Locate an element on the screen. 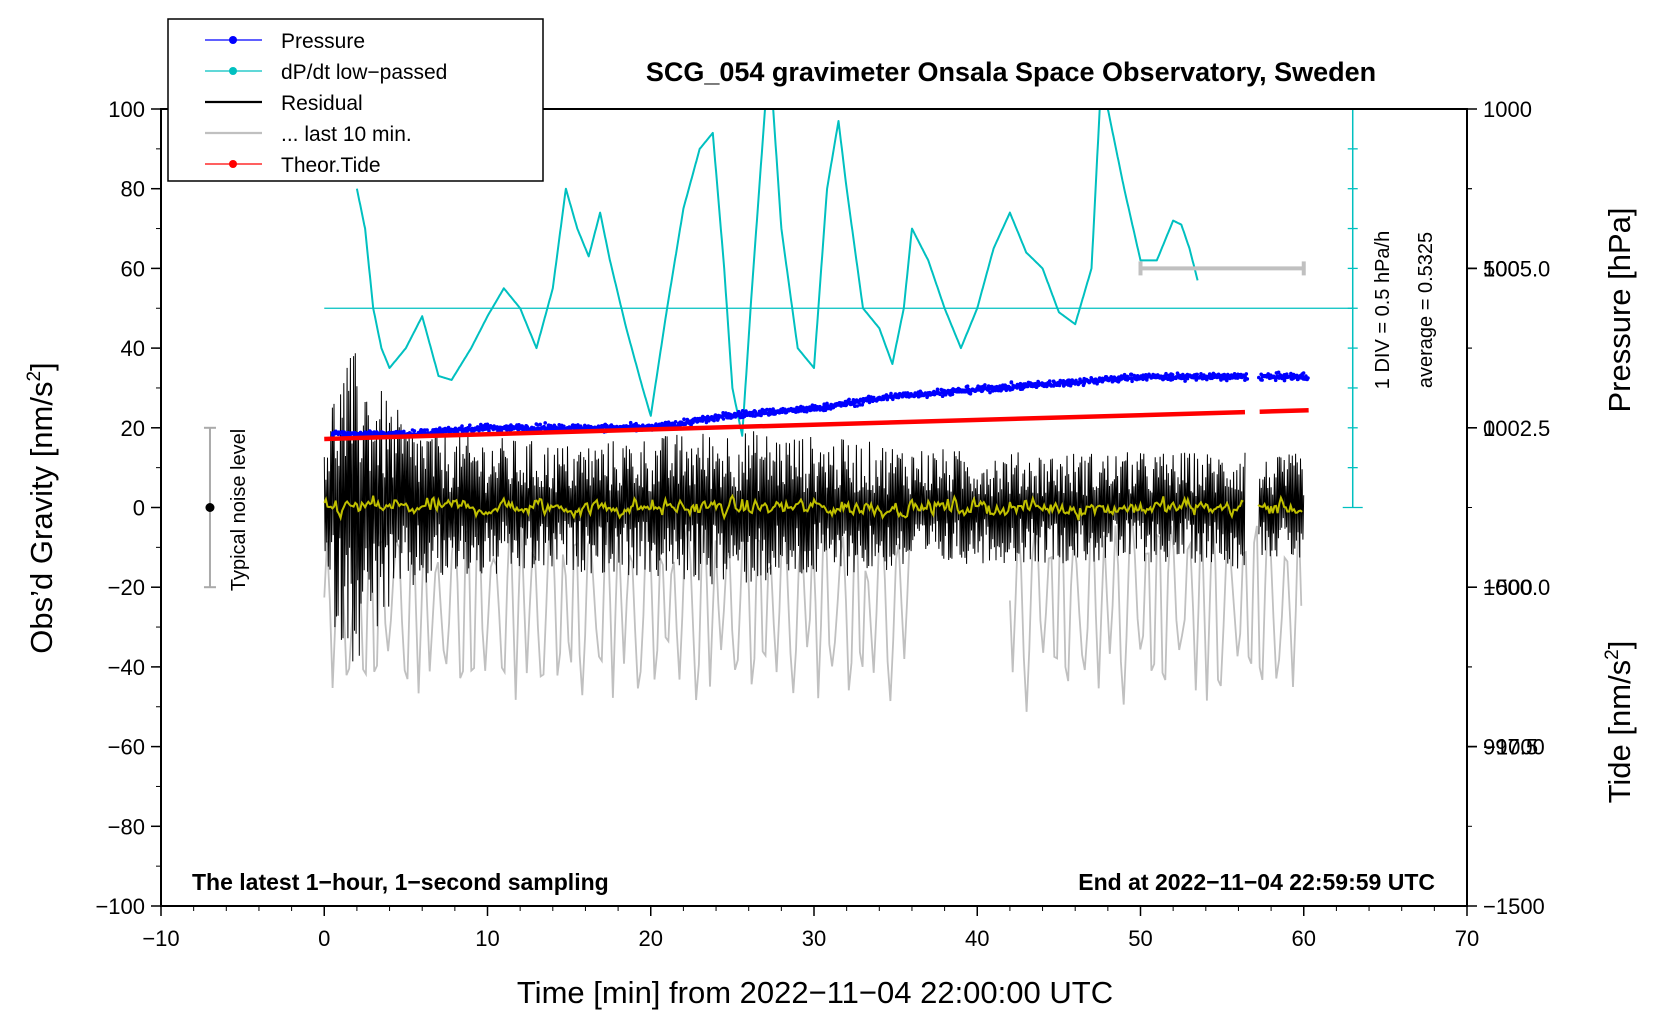 This screenshot has height=1020, width=1660. tide-axis-label-main: Tide [nm/s is located at coordinates (1619, 732).